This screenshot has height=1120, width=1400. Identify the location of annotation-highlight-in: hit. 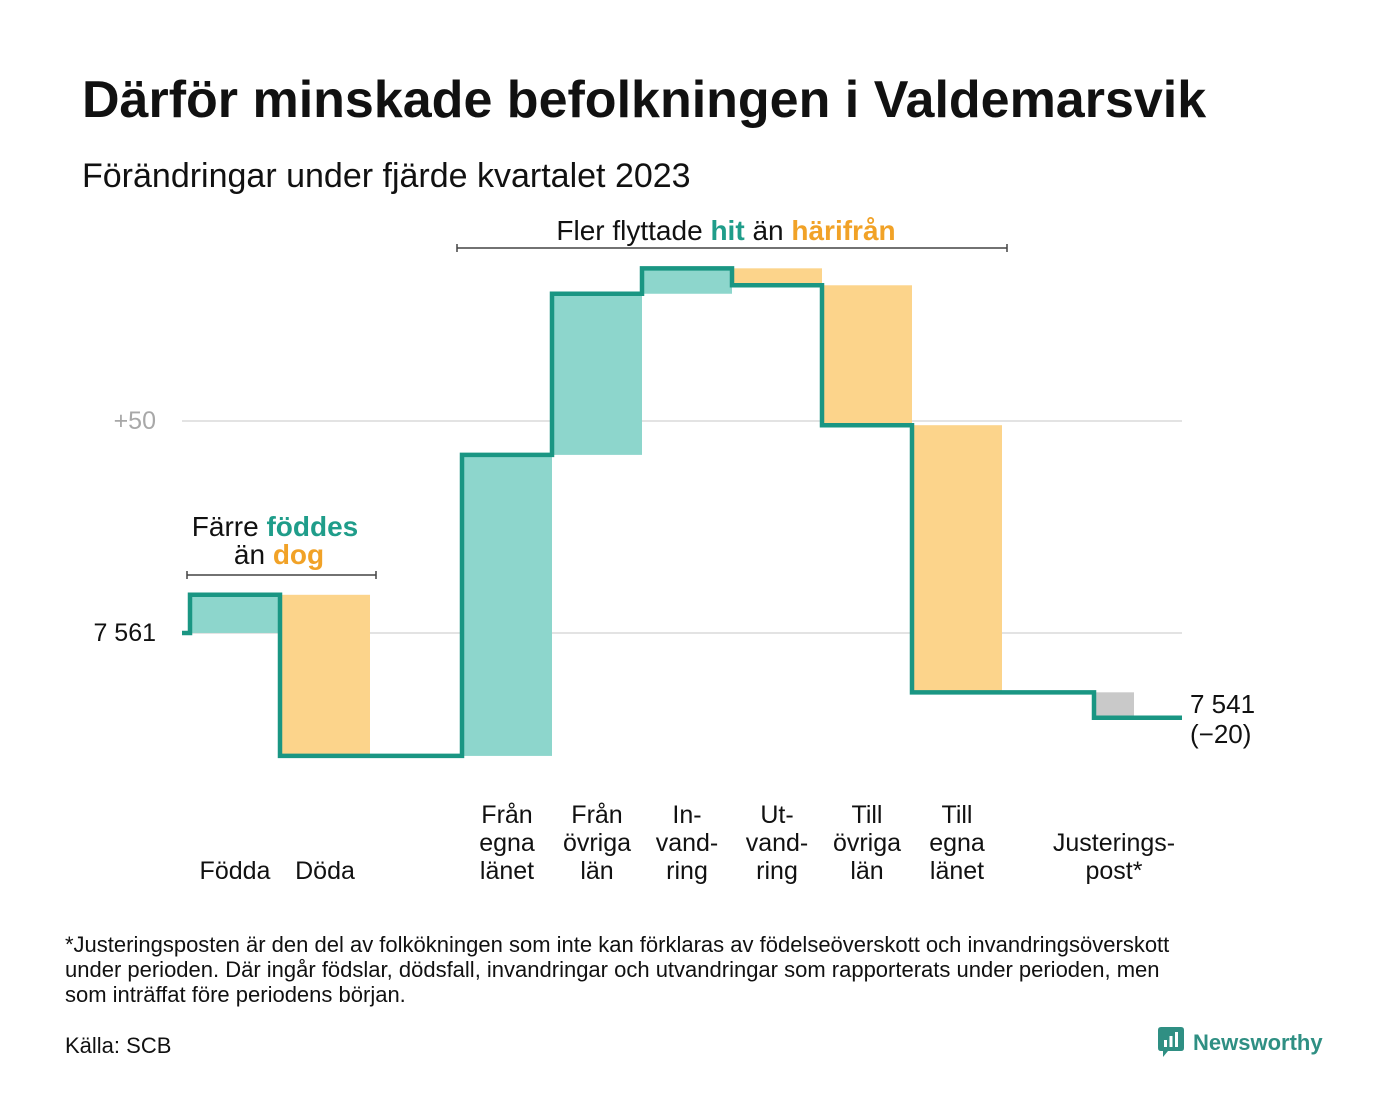
(727, 230).